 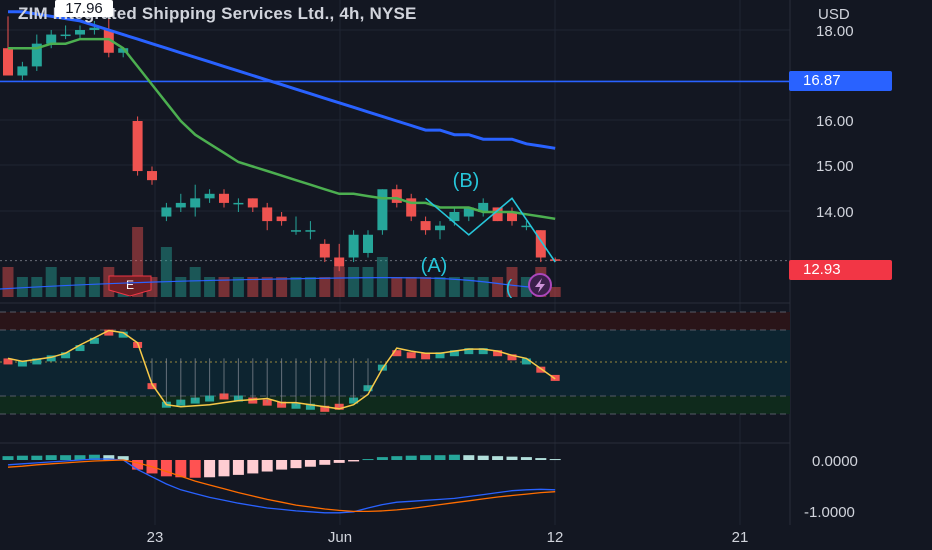 I want to click on lightning-icon-bolt, so click(x=540, y=285).